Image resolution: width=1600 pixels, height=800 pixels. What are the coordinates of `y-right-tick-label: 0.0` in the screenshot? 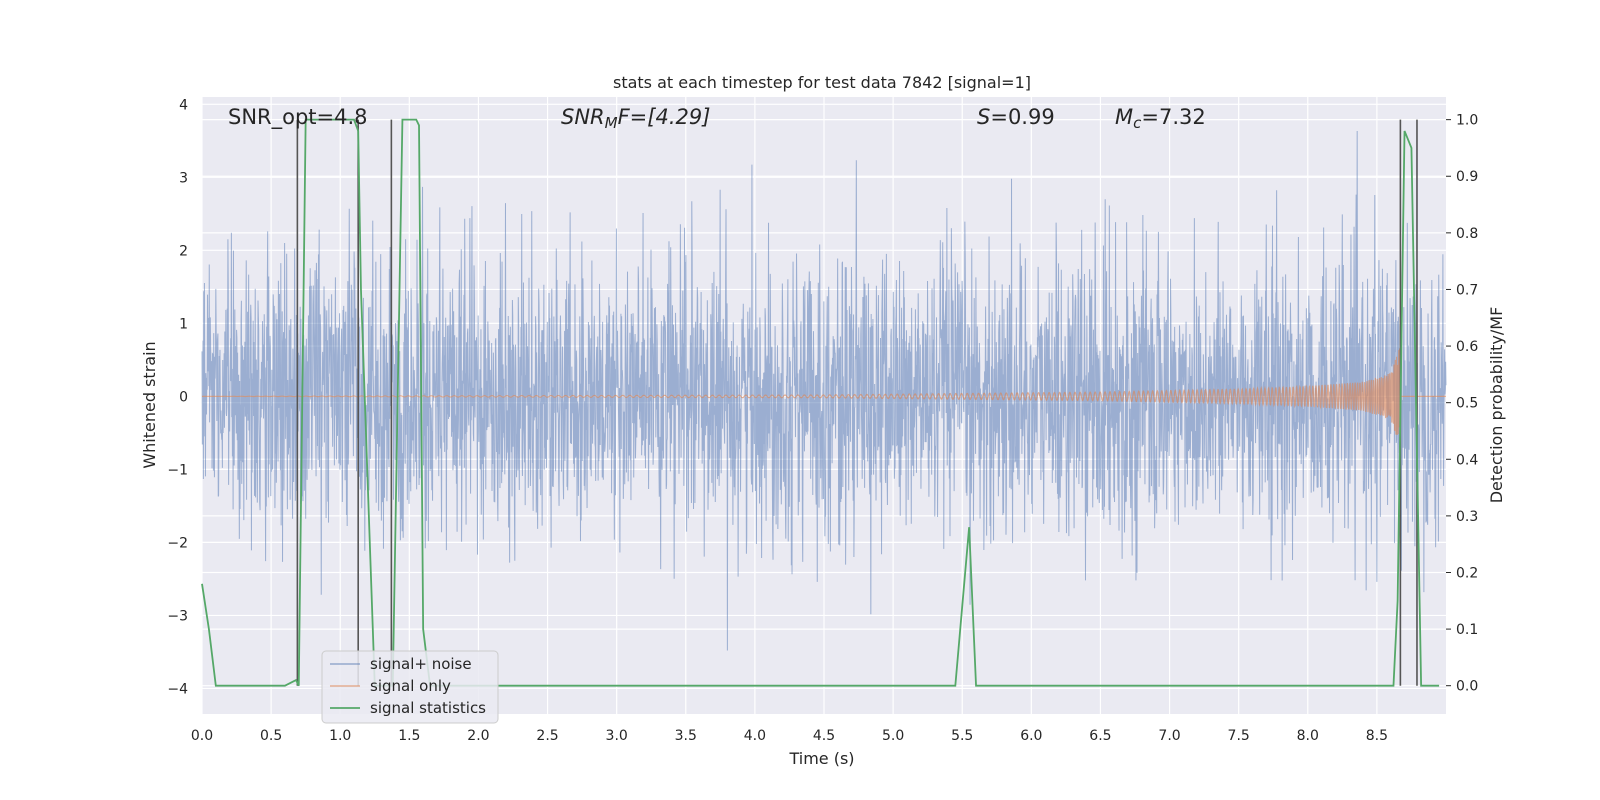 It's located at (1467, 687).